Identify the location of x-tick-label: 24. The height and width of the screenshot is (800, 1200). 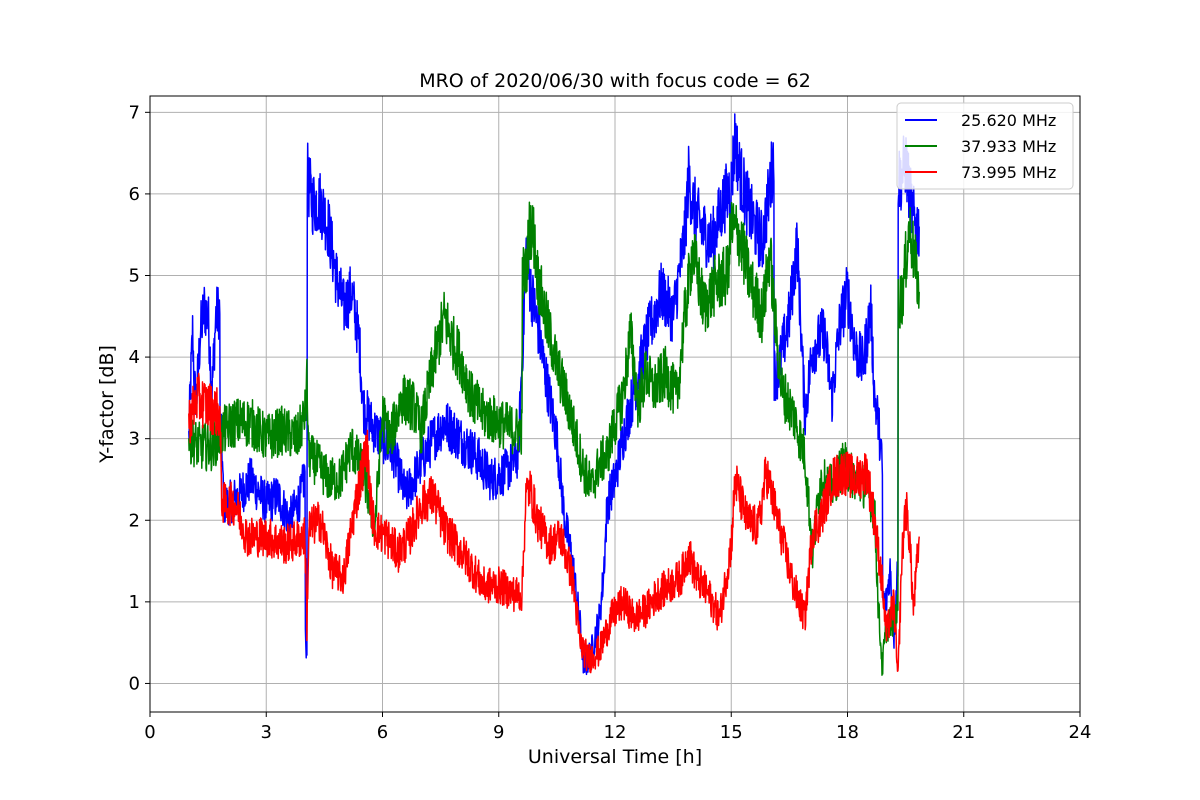
(1080, 732).